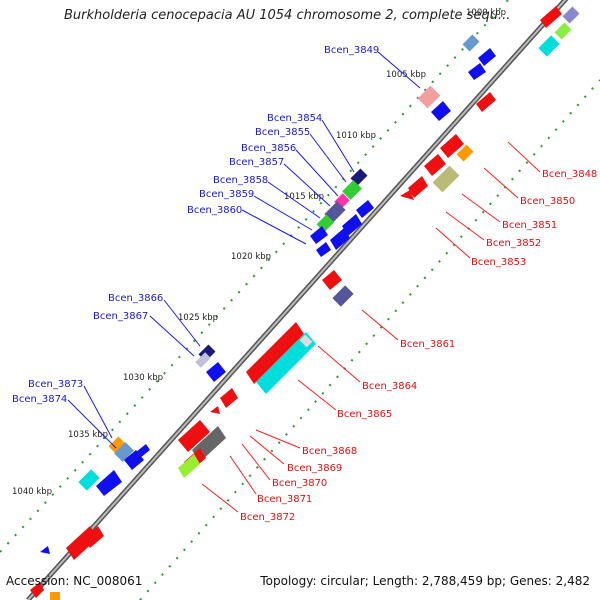 The width and height of the screenshot is (600, 600). Describe the element at coordinates (39, 399) in the screenshot. I see `gene-label-bcen-3874: Bcen_3874` at that location.